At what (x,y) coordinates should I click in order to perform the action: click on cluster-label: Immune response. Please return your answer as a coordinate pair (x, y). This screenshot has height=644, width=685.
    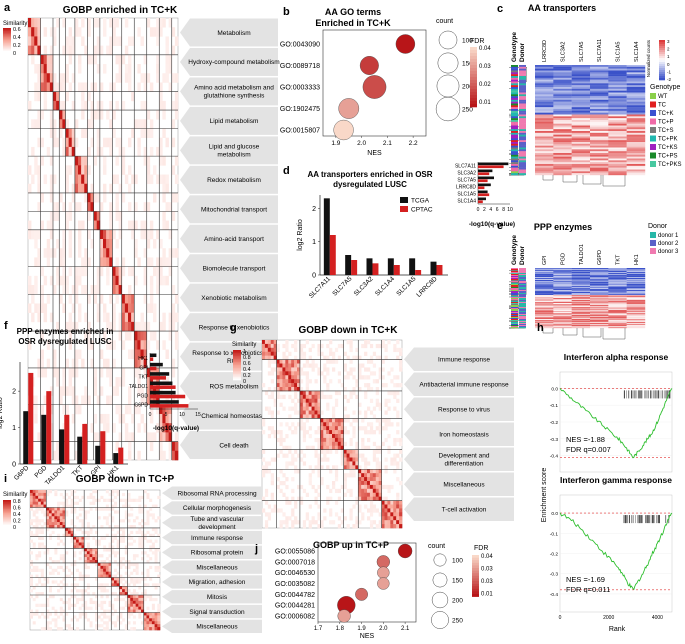
    Looking at the image, I should click on (464, 360).